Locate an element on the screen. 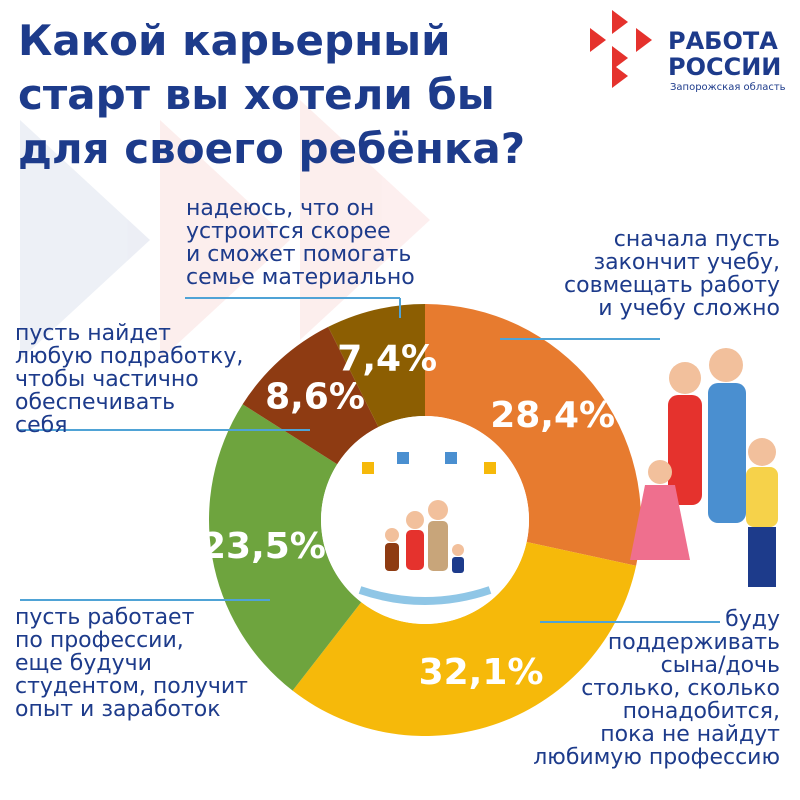 This screenshot has width=800, height=800. value-label: 32,1% is located at coordinates (481, 672).